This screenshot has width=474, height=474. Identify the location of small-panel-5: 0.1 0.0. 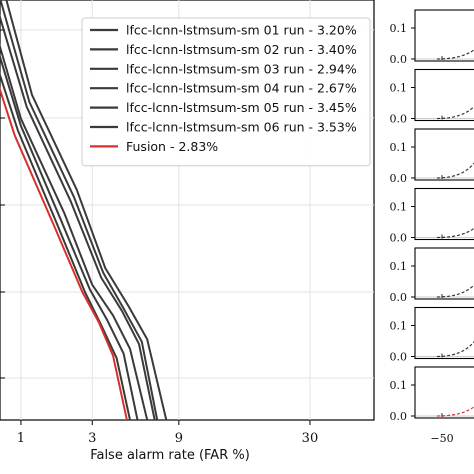
(432, 275).